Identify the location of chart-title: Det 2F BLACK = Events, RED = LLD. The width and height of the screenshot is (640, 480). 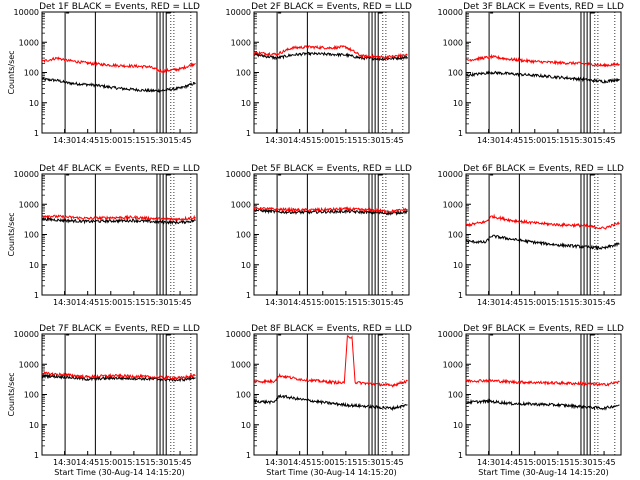
(331, 7).